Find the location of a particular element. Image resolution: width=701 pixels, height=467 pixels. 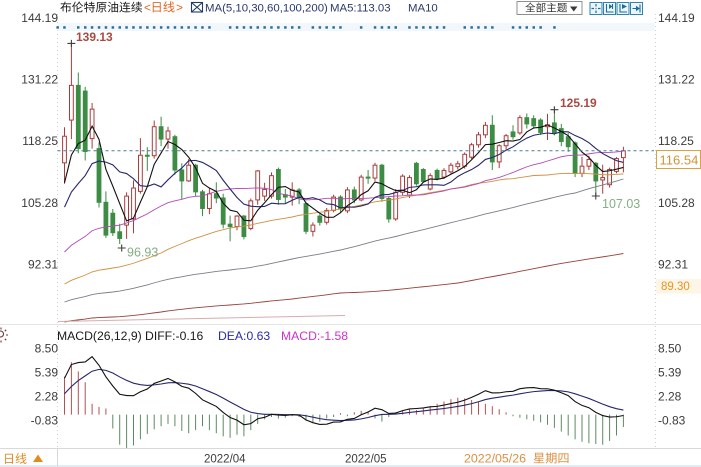

svg-text: 116.54 is located at coordinates (679, 160).